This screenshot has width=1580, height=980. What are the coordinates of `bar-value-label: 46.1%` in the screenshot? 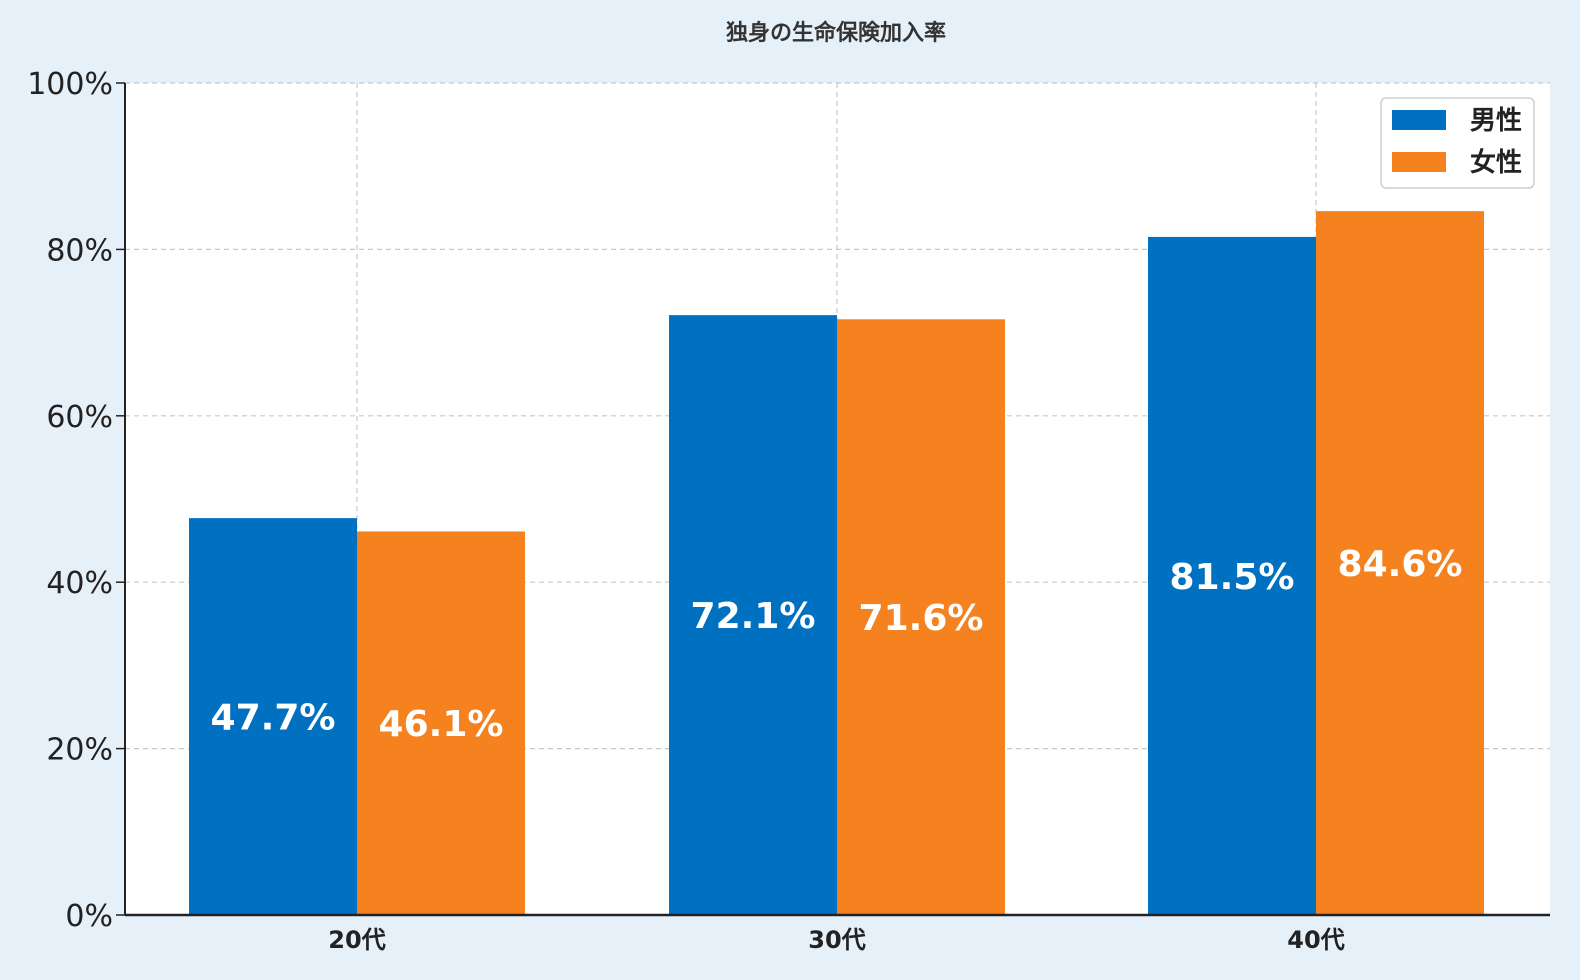 It's located at (441, 724).